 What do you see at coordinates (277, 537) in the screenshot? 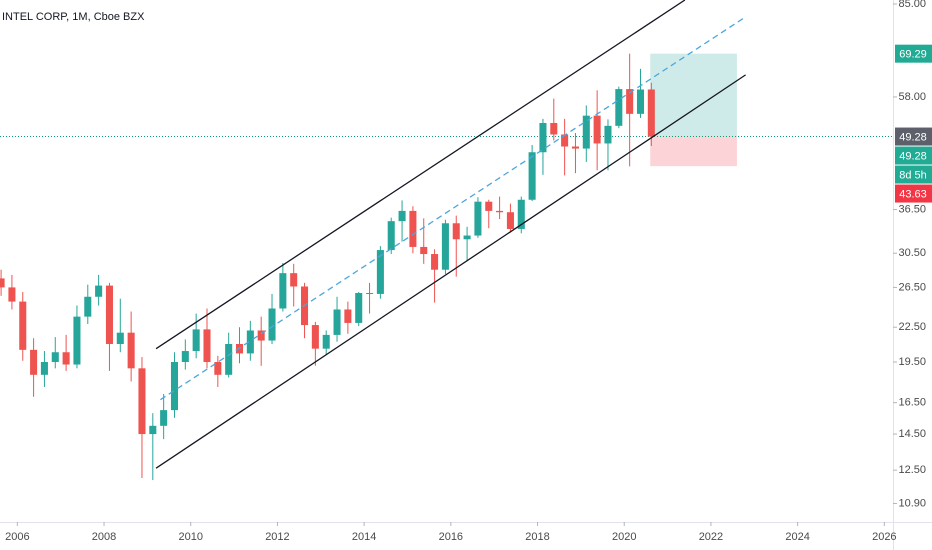
I see `x-tick-label: 2012` at bounding box center [277, 537].